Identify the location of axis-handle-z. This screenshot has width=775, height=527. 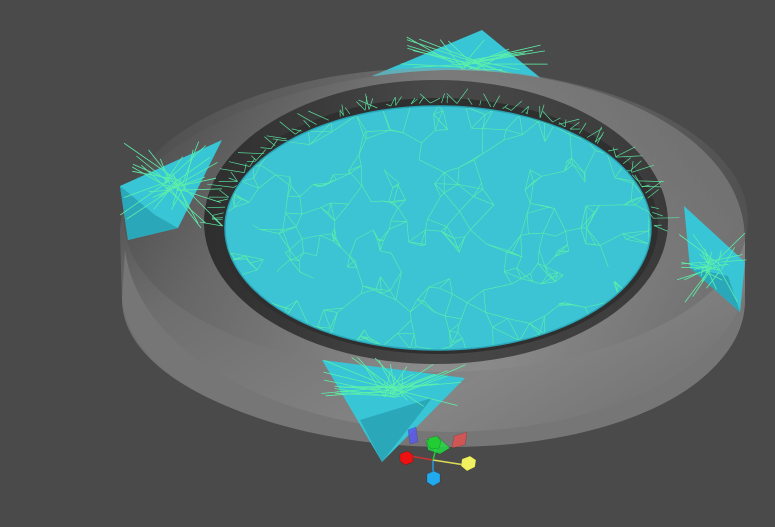
(433, 478).